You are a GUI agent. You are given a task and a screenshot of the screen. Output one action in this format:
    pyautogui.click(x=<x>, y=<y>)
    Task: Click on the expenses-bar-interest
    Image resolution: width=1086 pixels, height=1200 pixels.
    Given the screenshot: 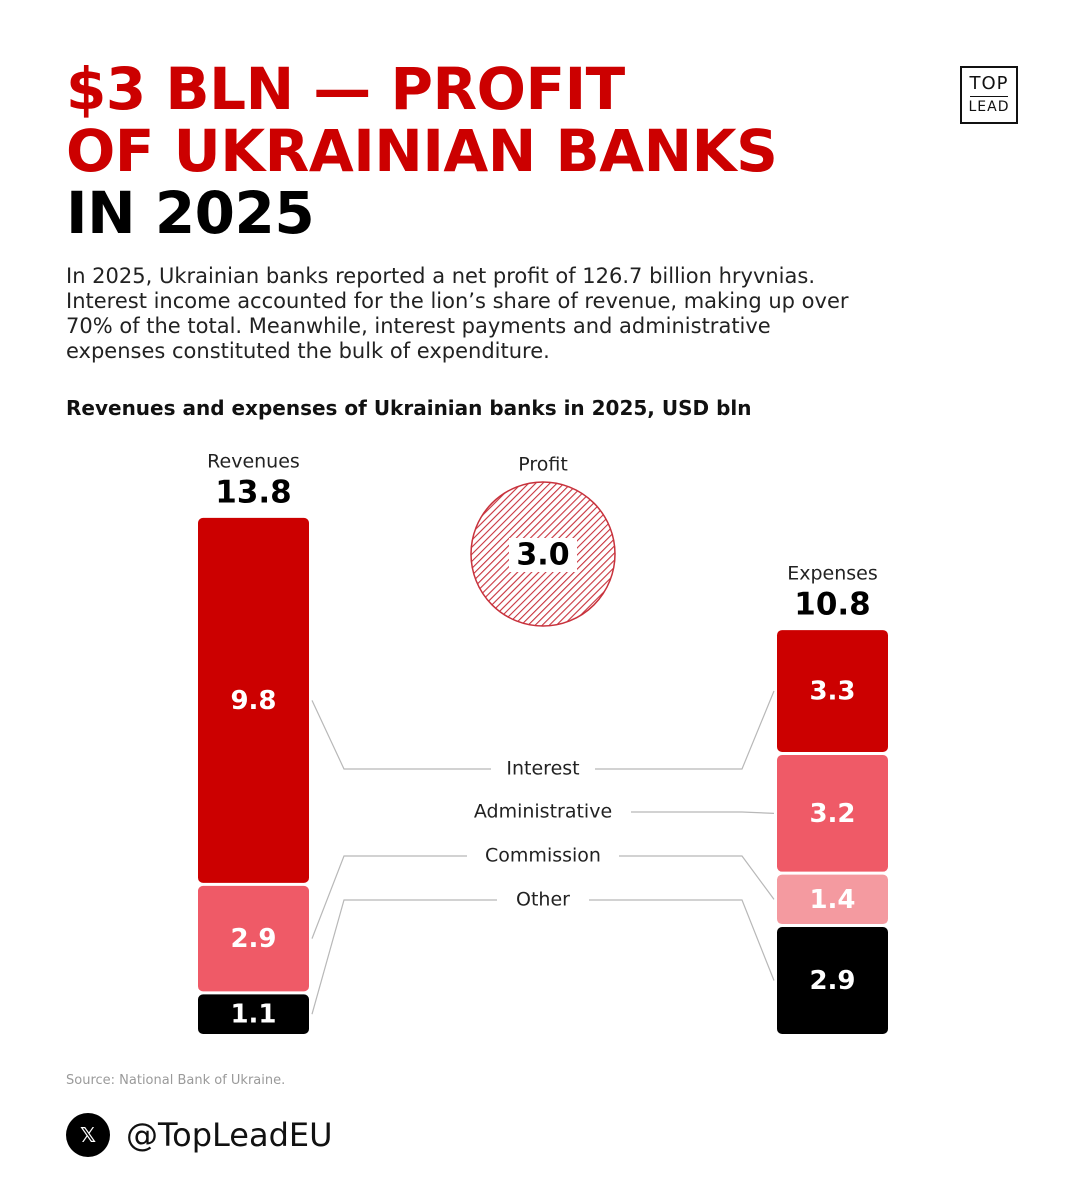 What is the action you would take?
    pyautogui.click(x=832, y=691)
    